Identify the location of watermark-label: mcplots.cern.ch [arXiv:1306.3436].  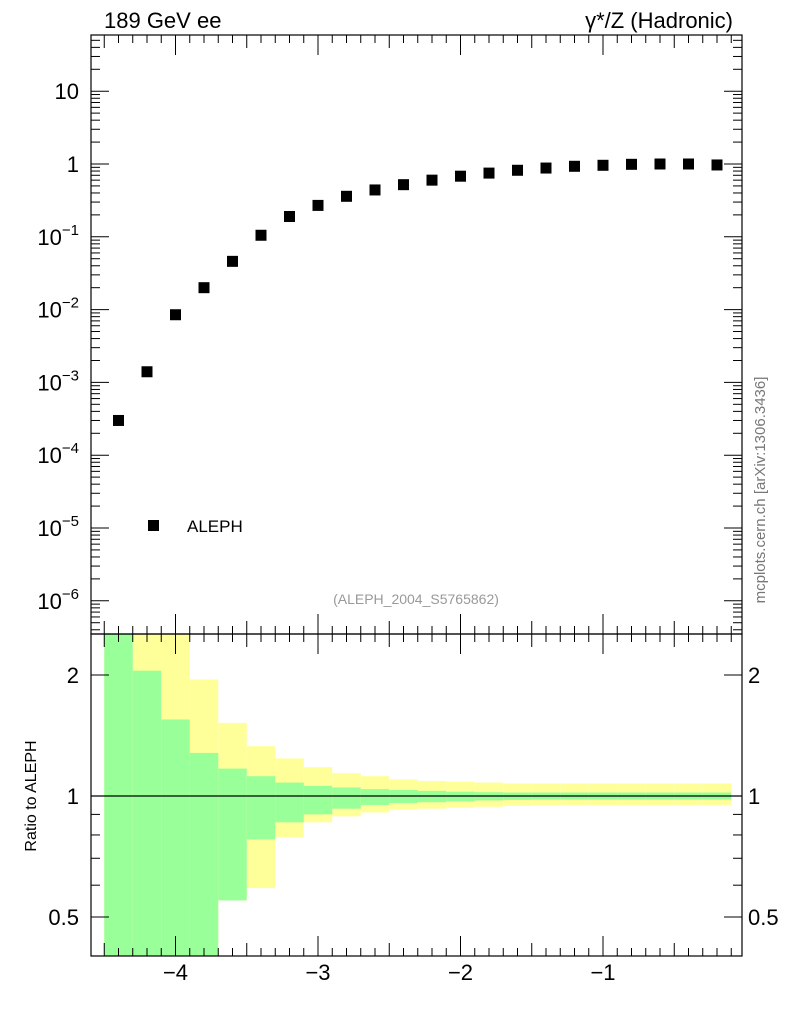
(760, 490).